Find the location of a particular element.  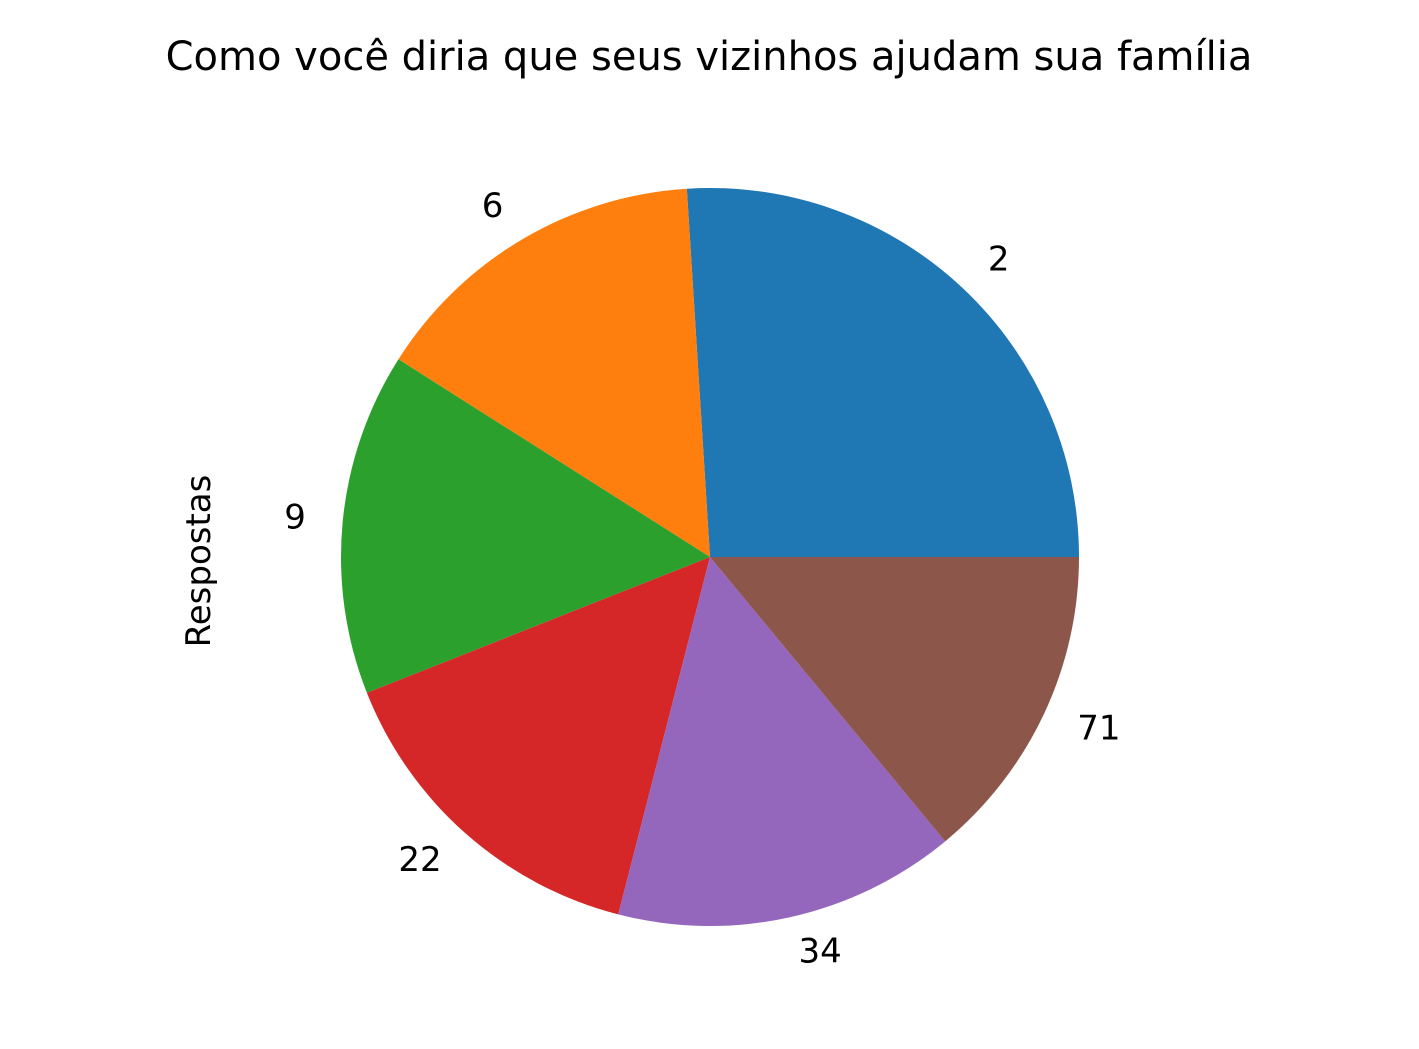

slice-label-71: 71 is located at coordinates (1098, 728).